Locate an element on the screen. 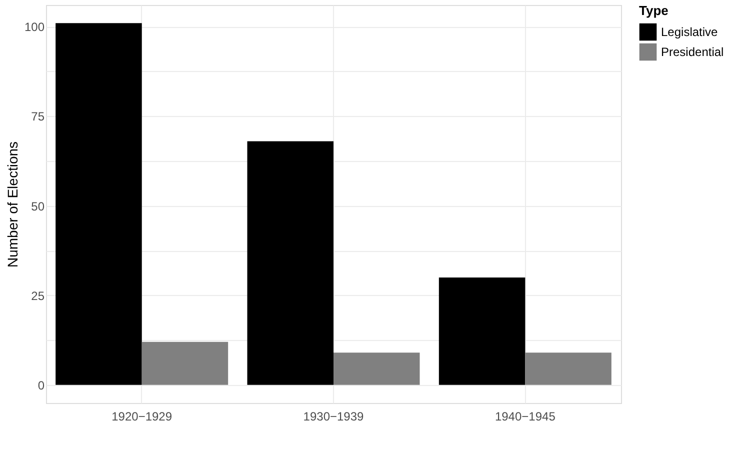 The width and height of the screenshot is (752, 449). x-tick-label: 1930−1939 is located at coordinates (333, 417).